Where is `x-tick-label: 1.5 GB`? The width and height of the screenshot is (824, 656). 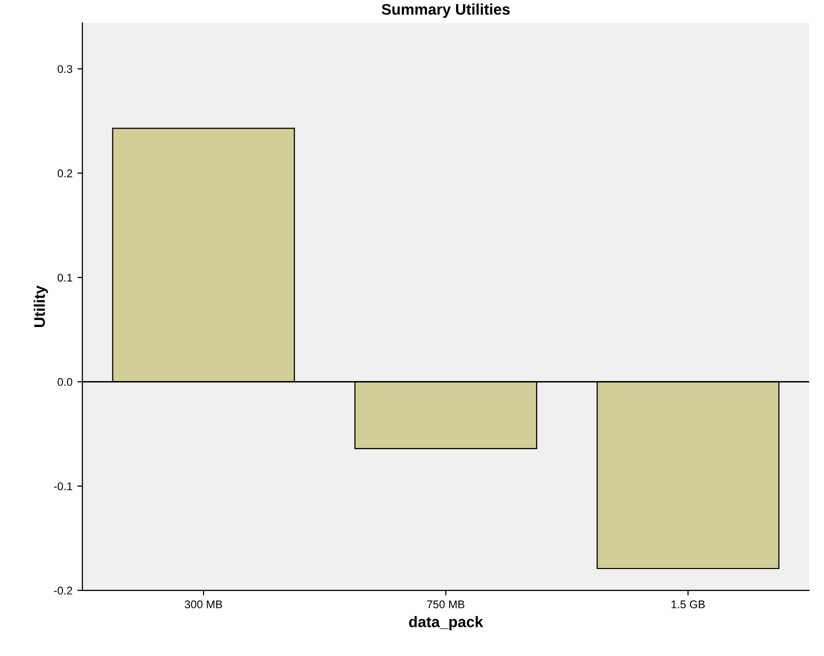
x-tick-label: 1.5 GB is located at coordinates (688, 604).